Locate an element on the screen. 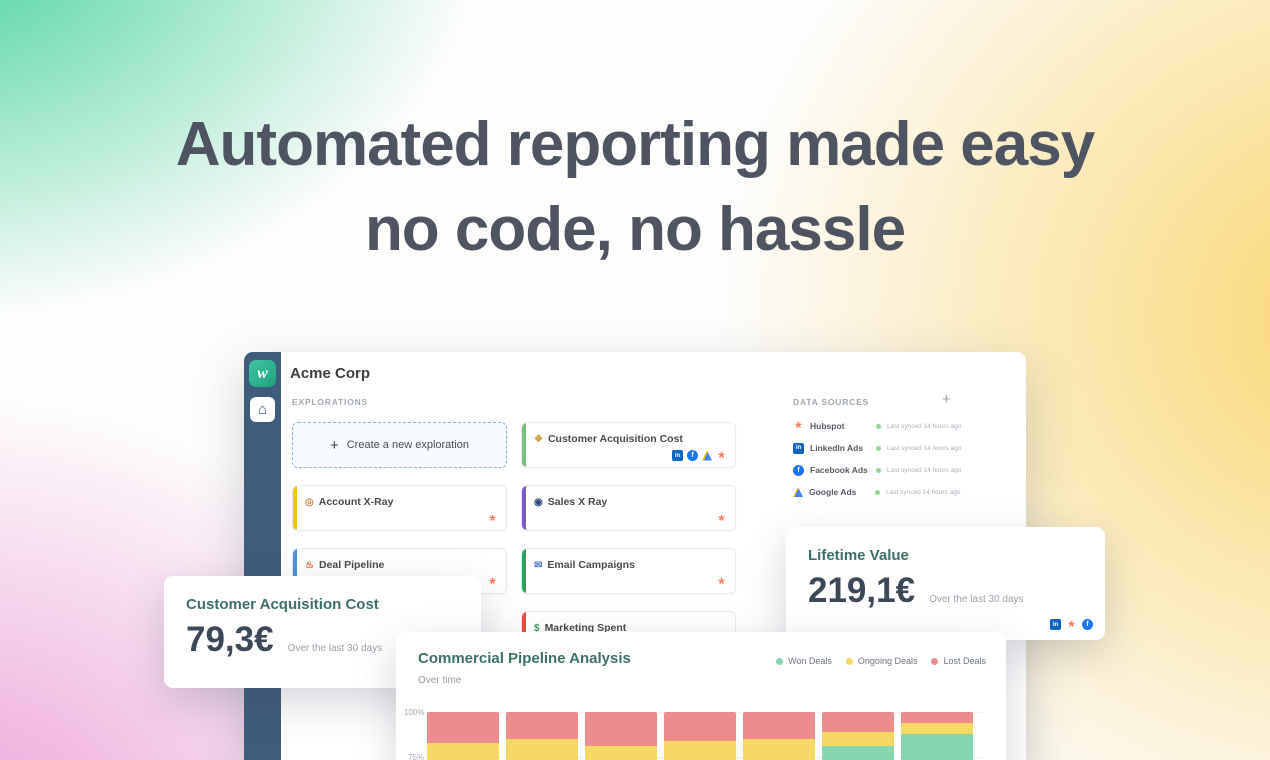 The height and width of the screenshot is (760, 1270). kpi-value: 219,1€ is located at coordinates (862, 590).